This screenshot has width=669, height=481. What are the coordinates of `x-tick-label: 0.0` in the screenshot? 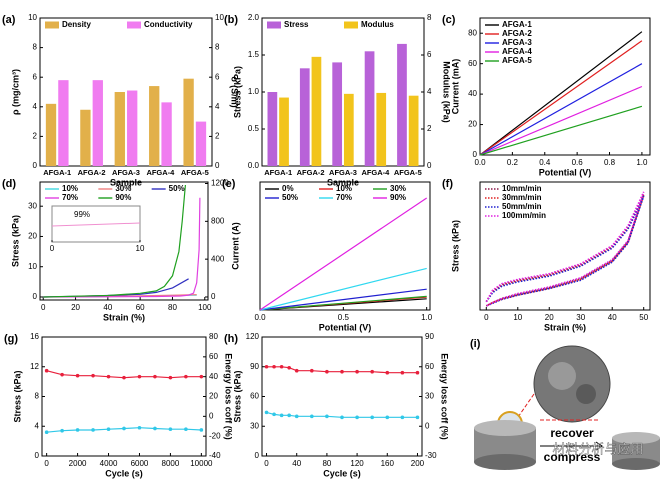 It's located at (480, 162).